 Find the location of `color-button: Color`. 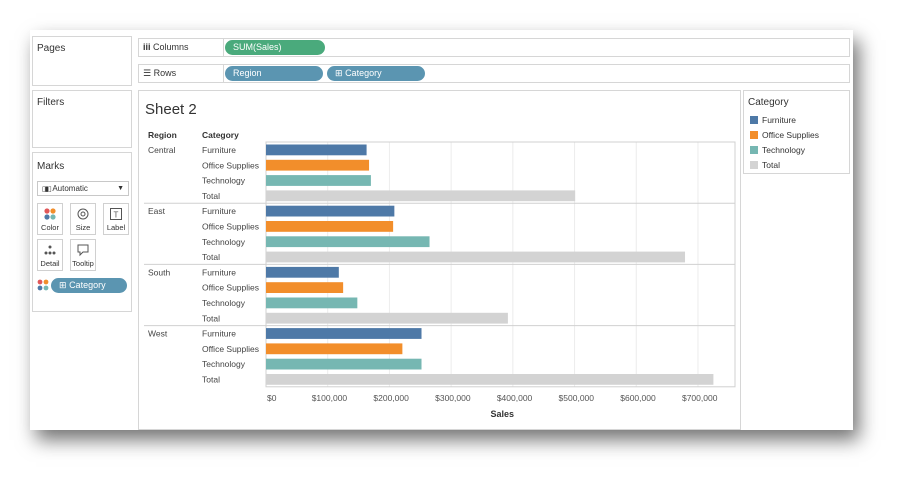

color-button: Color is located at coordinates (50, 219).